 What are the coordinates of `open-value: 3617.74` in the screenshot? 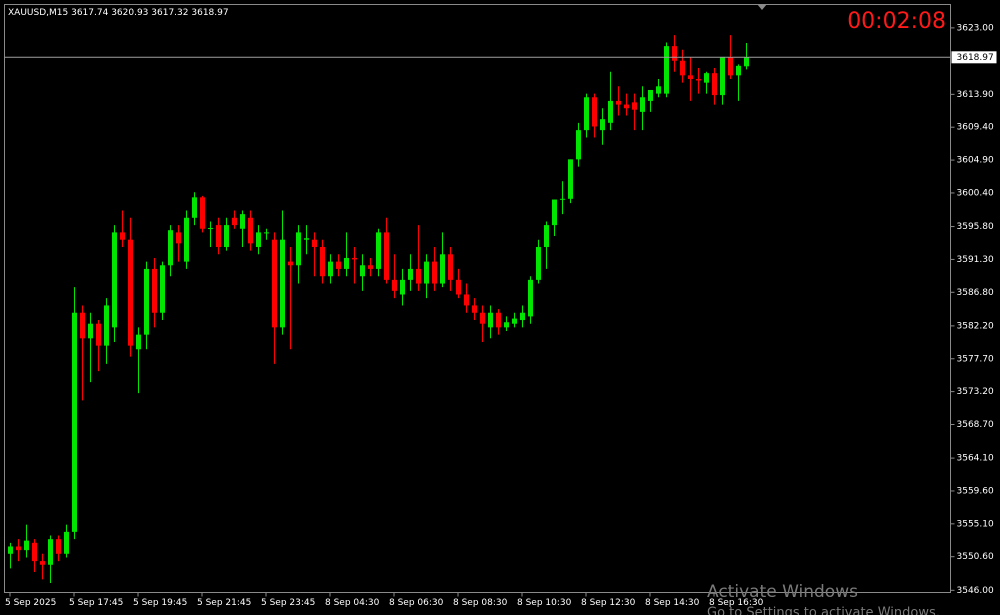 It's located at (89, 13).